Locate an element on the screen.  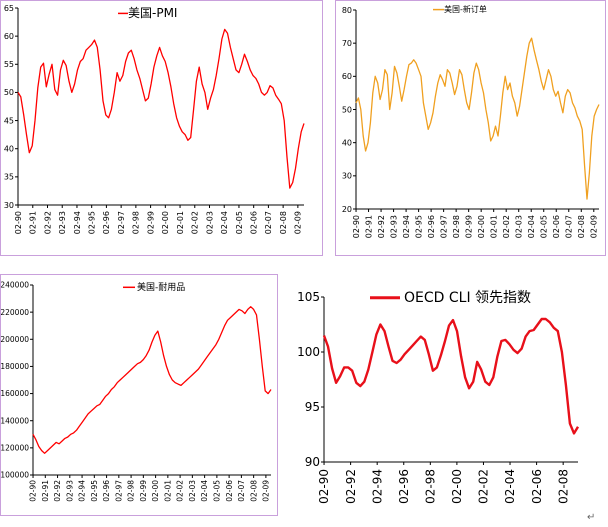
y-tick-label: 80 is located at coordinates (347, 10).